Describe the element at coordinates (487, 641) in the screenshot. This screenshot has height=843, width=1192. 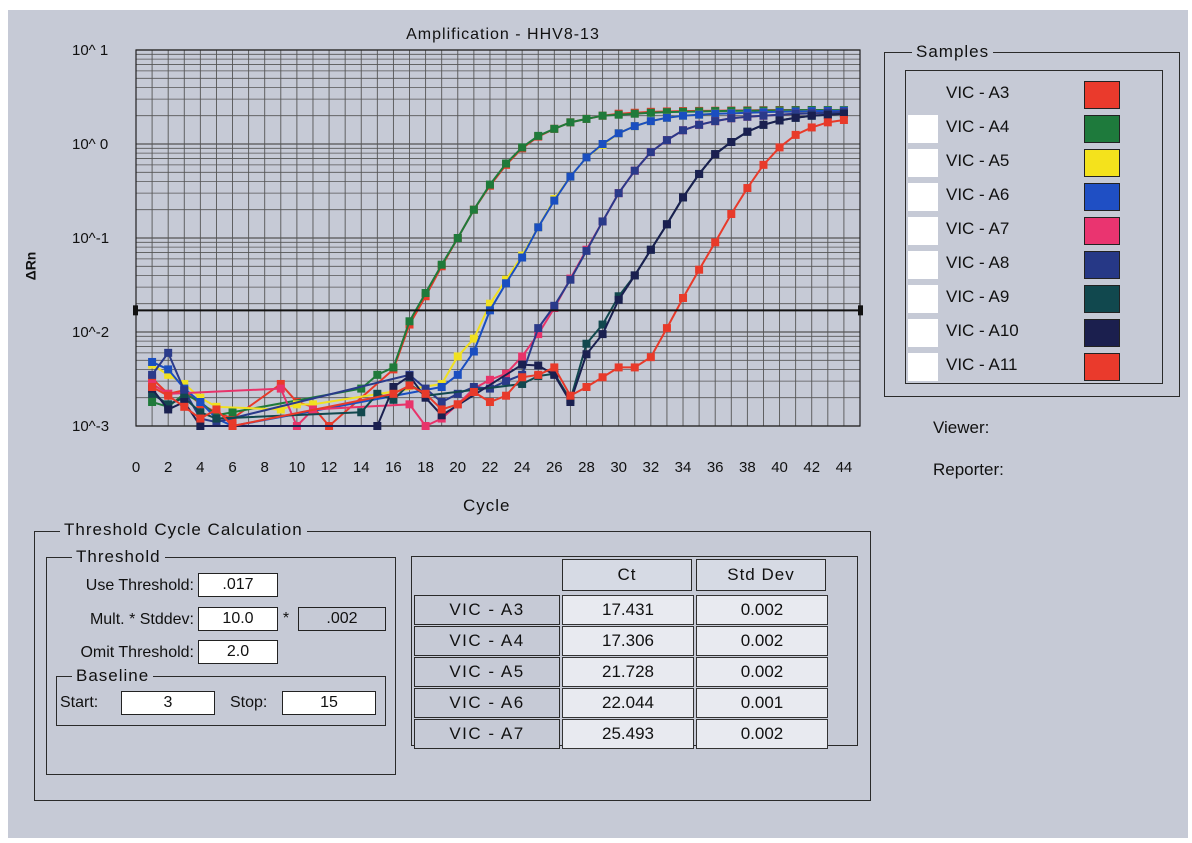
I see `table-row-label: VIC - A4` at that location.